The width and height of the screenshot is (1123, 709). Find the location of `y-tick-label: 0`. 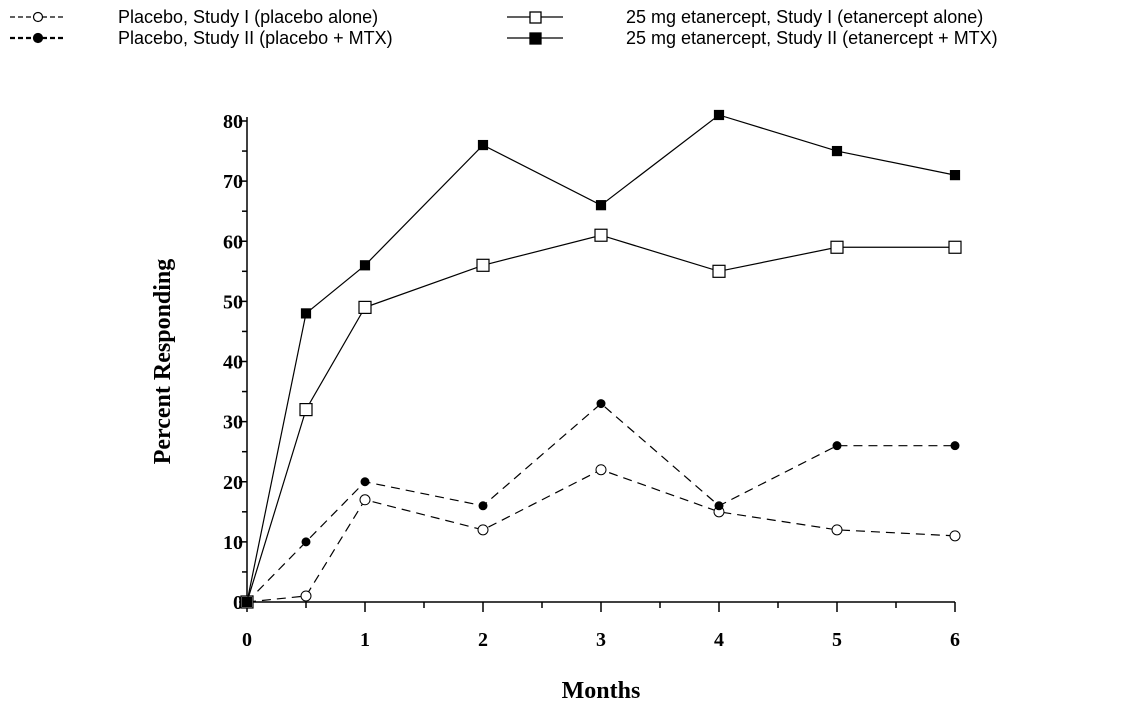

y-tick-label: 0 is located at coordinates (238, 603).